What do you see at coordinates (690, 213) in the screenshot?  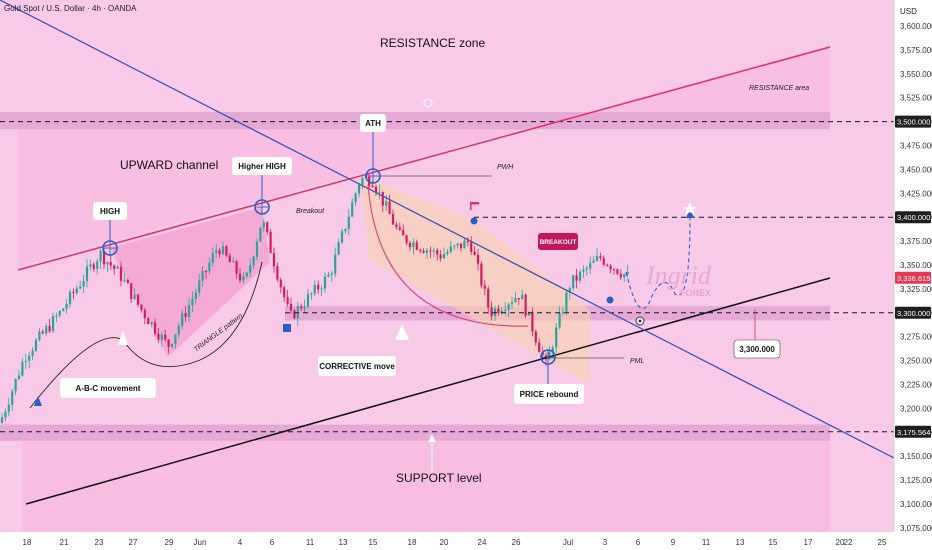 I see `projection-arrowhead` at bounding box center [690, 213].